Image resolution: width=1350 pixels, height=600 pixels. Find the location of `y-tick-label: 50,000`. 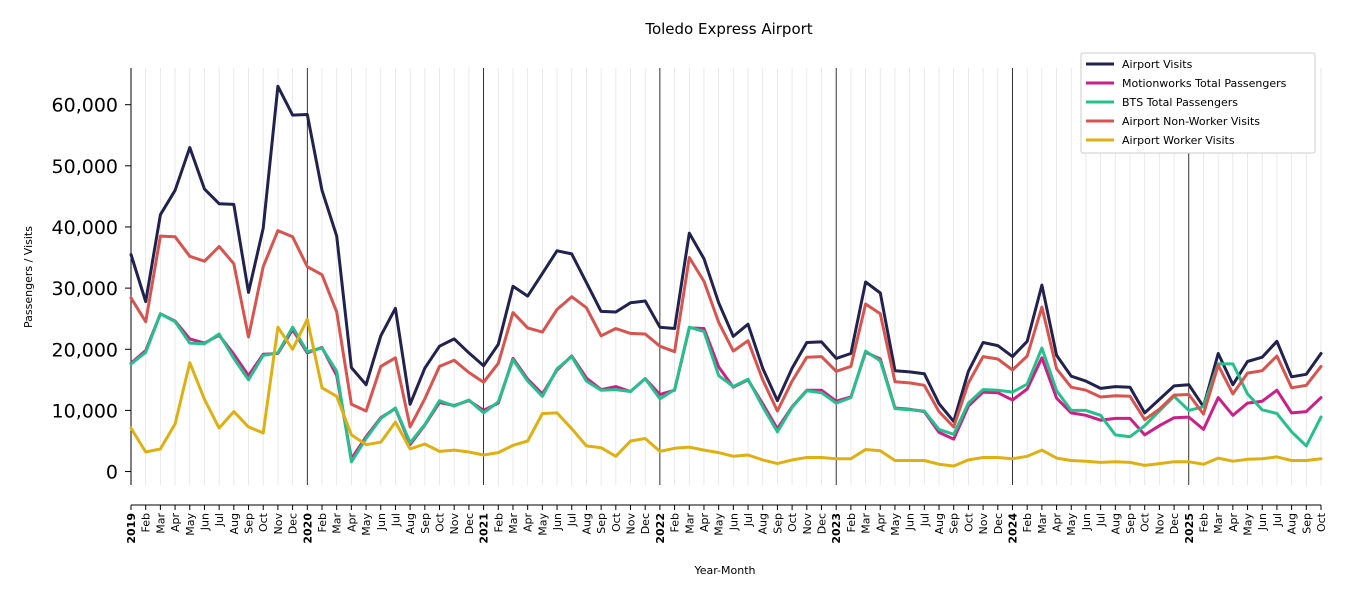

y-tick-label: 50,000 is located at coordinates (85, 167).